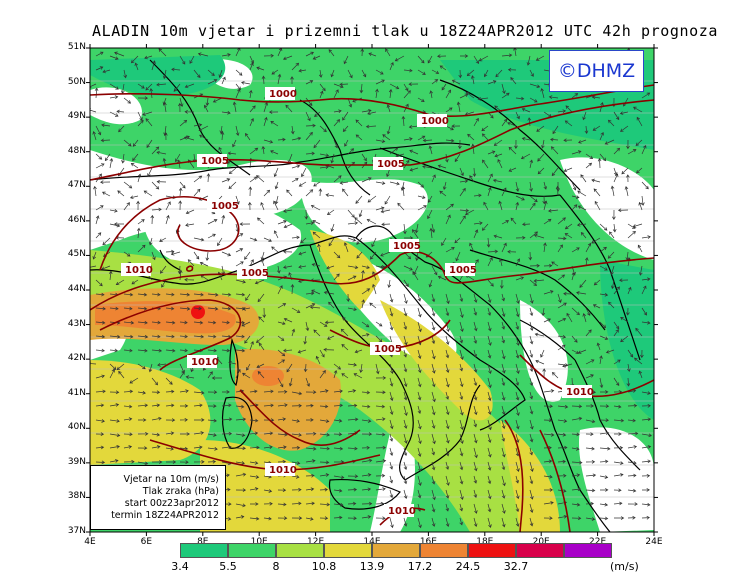 The height and width of the screenshot is (582, 740). I want to click on legend-value: 24.5, so click(468, 566).